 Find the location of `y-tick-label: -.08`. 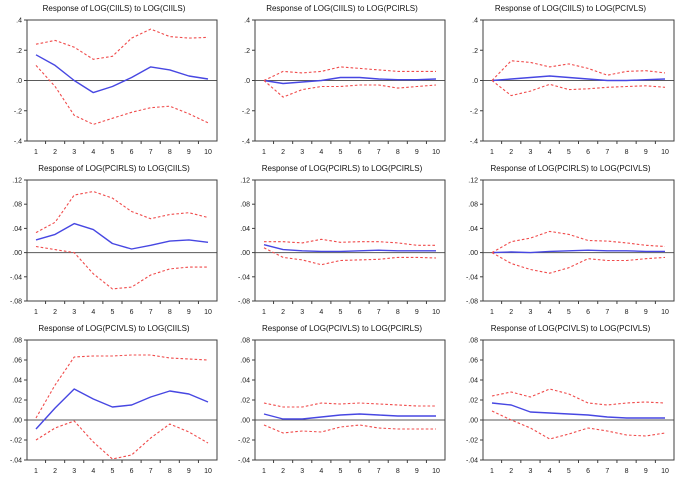

y-tick-label: -.08 is located at coordinates (244, 302).